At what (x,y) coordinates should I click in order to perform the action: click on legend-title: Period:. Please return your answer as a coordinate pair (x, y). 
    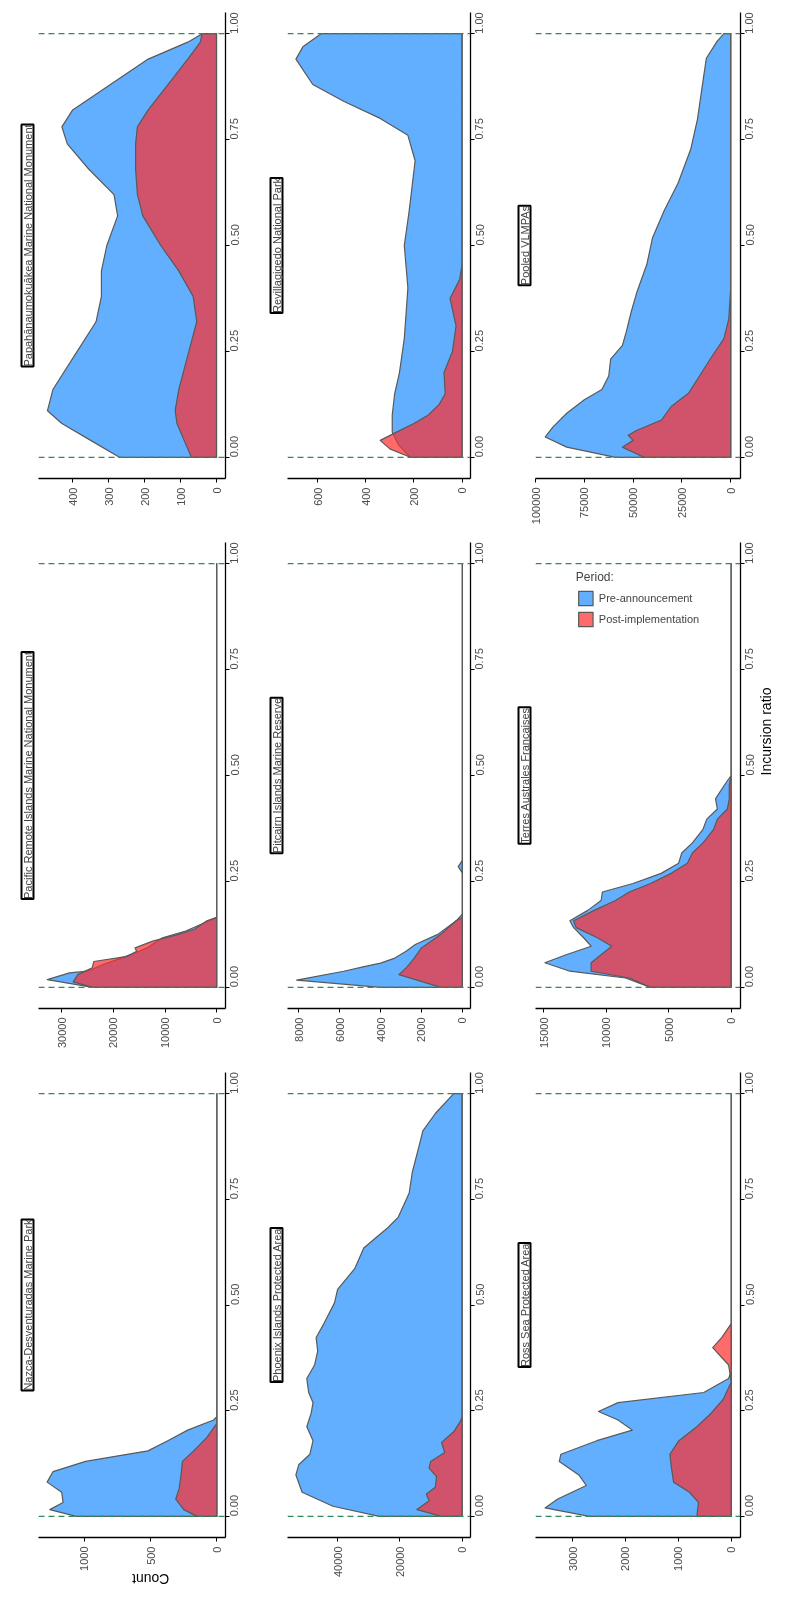
    Looking at the image, I should click on (595, 577).